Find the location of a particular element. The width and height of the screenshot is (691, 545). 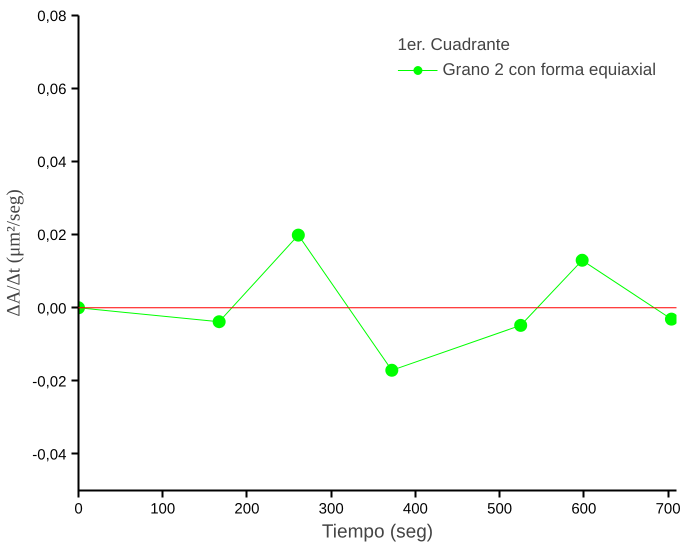

x-tick-label: 700 is located at coordinates (668, 509).